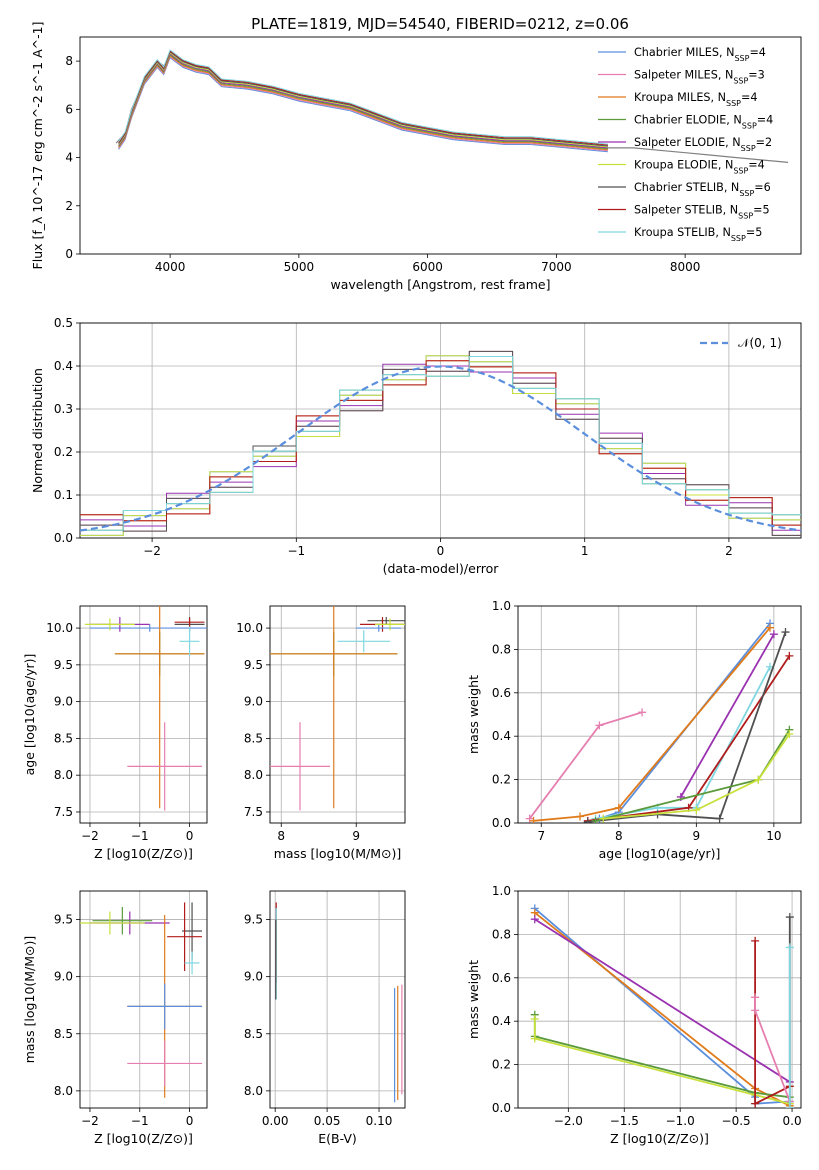 Image resolution: width=819 pixels, height=1170 pixels. Describe the element at coordinates (69, 109) in the screenshot. I see `y-tick-label: 6` at that location.